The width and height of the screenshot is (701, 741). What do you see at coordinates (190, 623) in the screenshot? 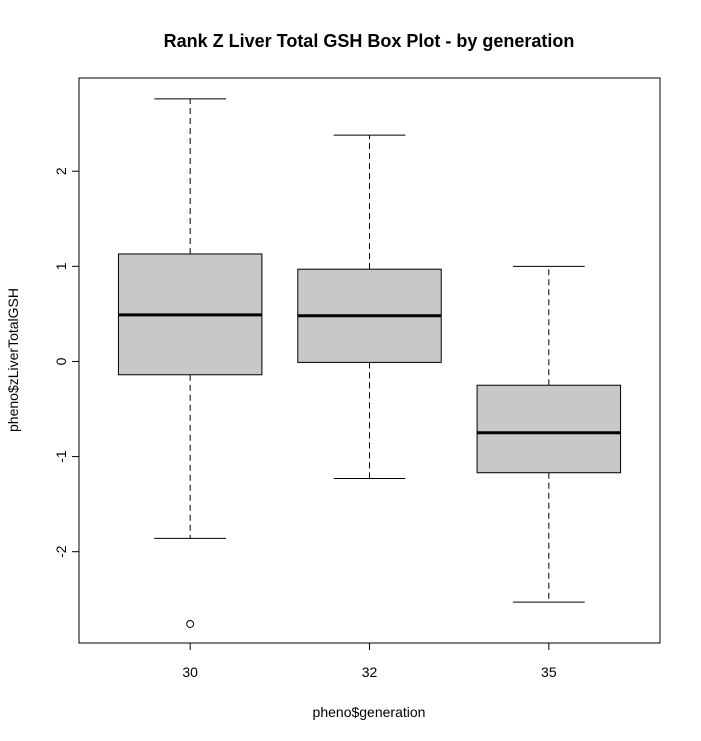
I see `outlier-point` at bounding box center [190, 623].